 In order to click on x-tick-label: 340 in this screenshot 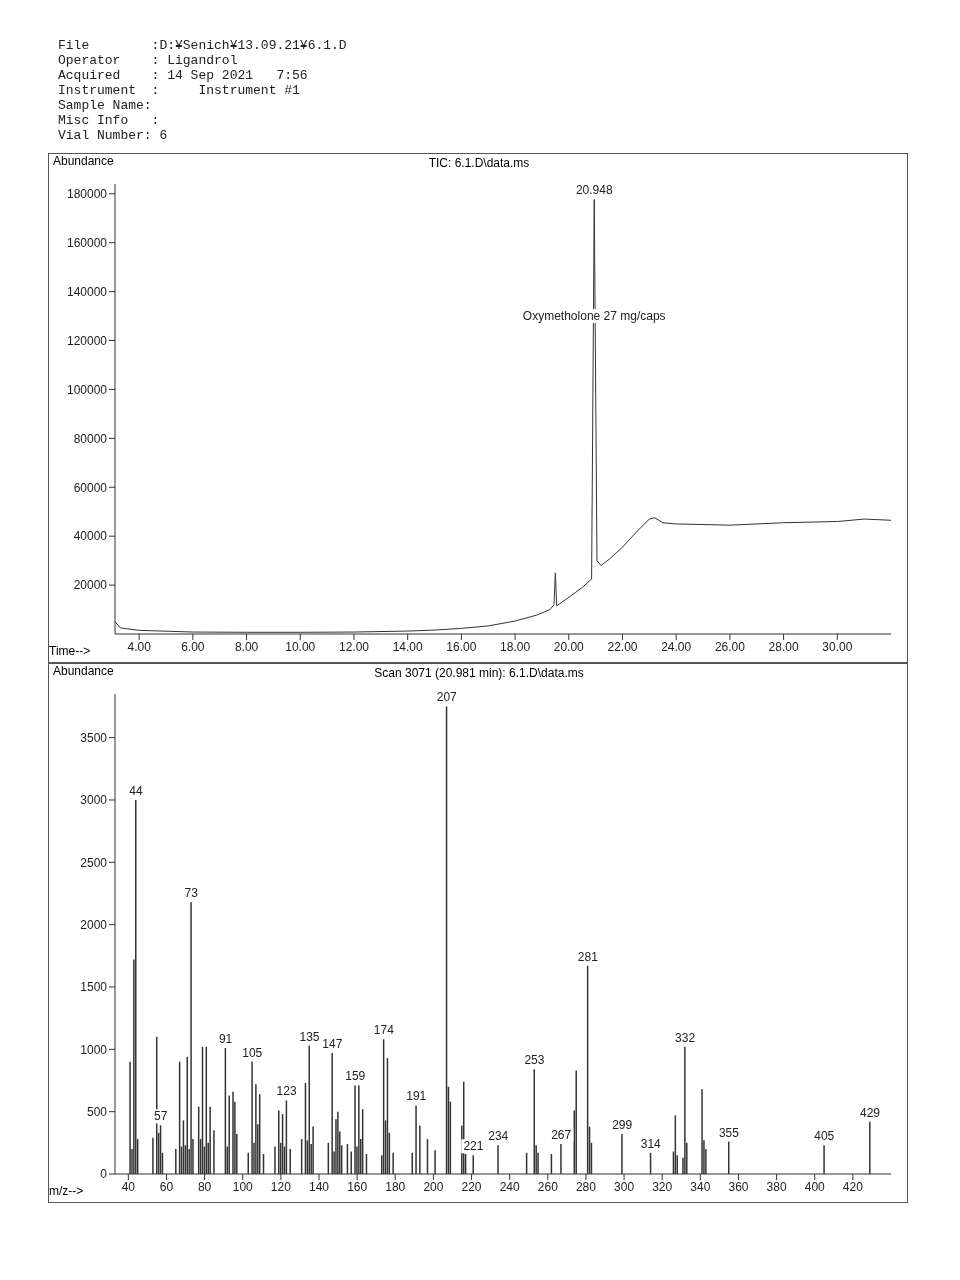, I will do `click(700, 1186)`.